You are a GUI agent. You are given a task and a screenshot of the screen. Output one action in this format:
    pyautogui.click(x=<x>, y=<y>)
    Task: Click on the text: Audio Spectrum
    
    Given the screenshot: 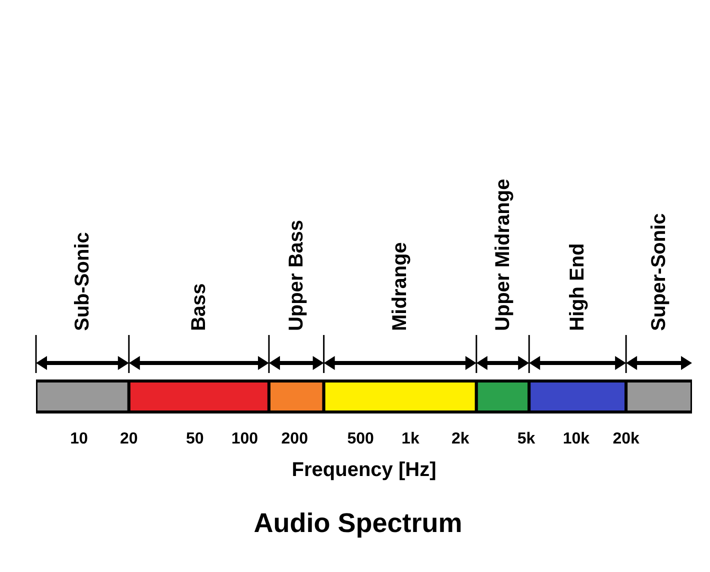 What is the action you would take?
    pyautogui.click(x=358, y=523)
    